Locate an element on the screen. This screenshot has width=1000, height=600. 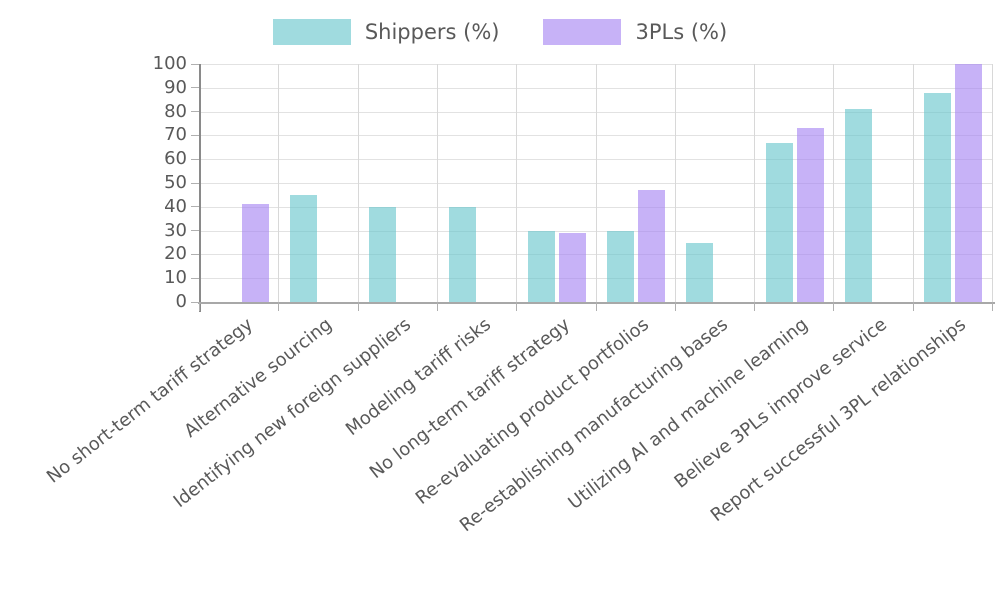
y-tick-label: 10 is located at coordinates (175, 278).